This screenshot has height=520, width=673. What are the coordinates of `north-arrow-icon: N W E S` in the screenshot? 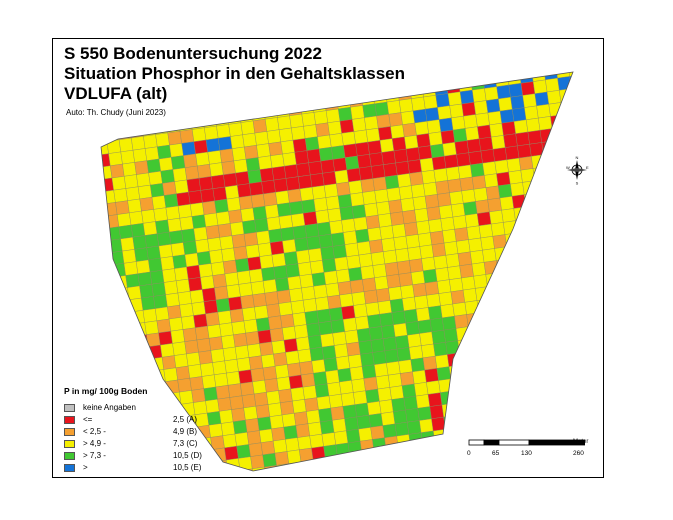 It's located at (577, 170).